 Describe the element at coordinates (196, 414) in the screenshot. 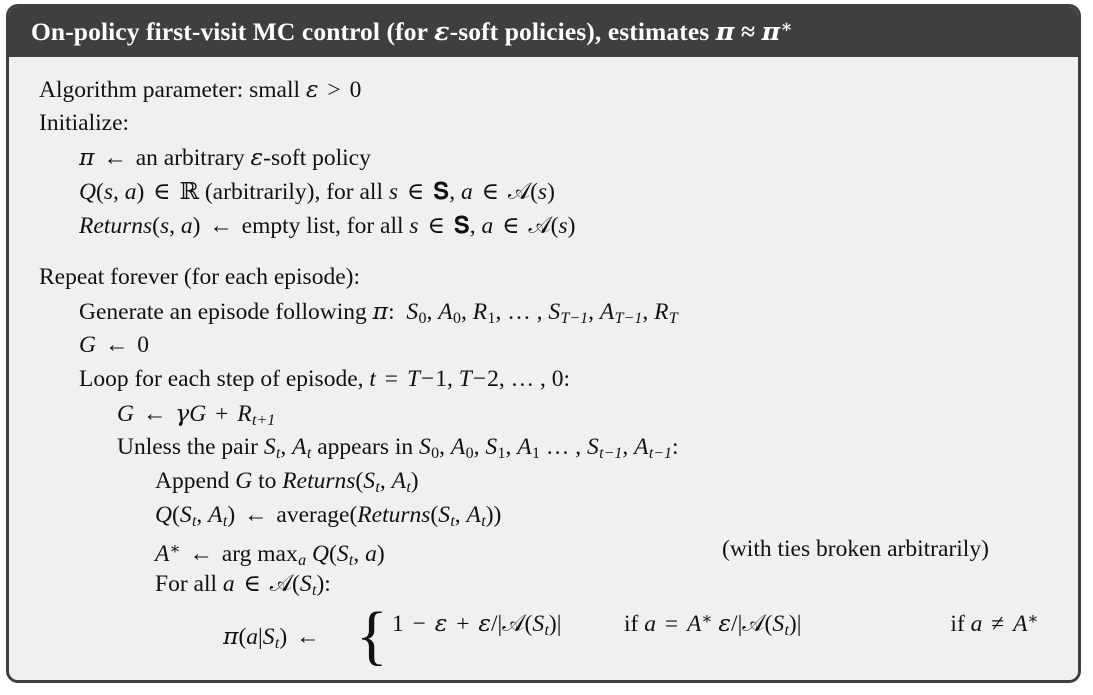

I see `line-update-g: G ← γG + Rt+1` at that location.